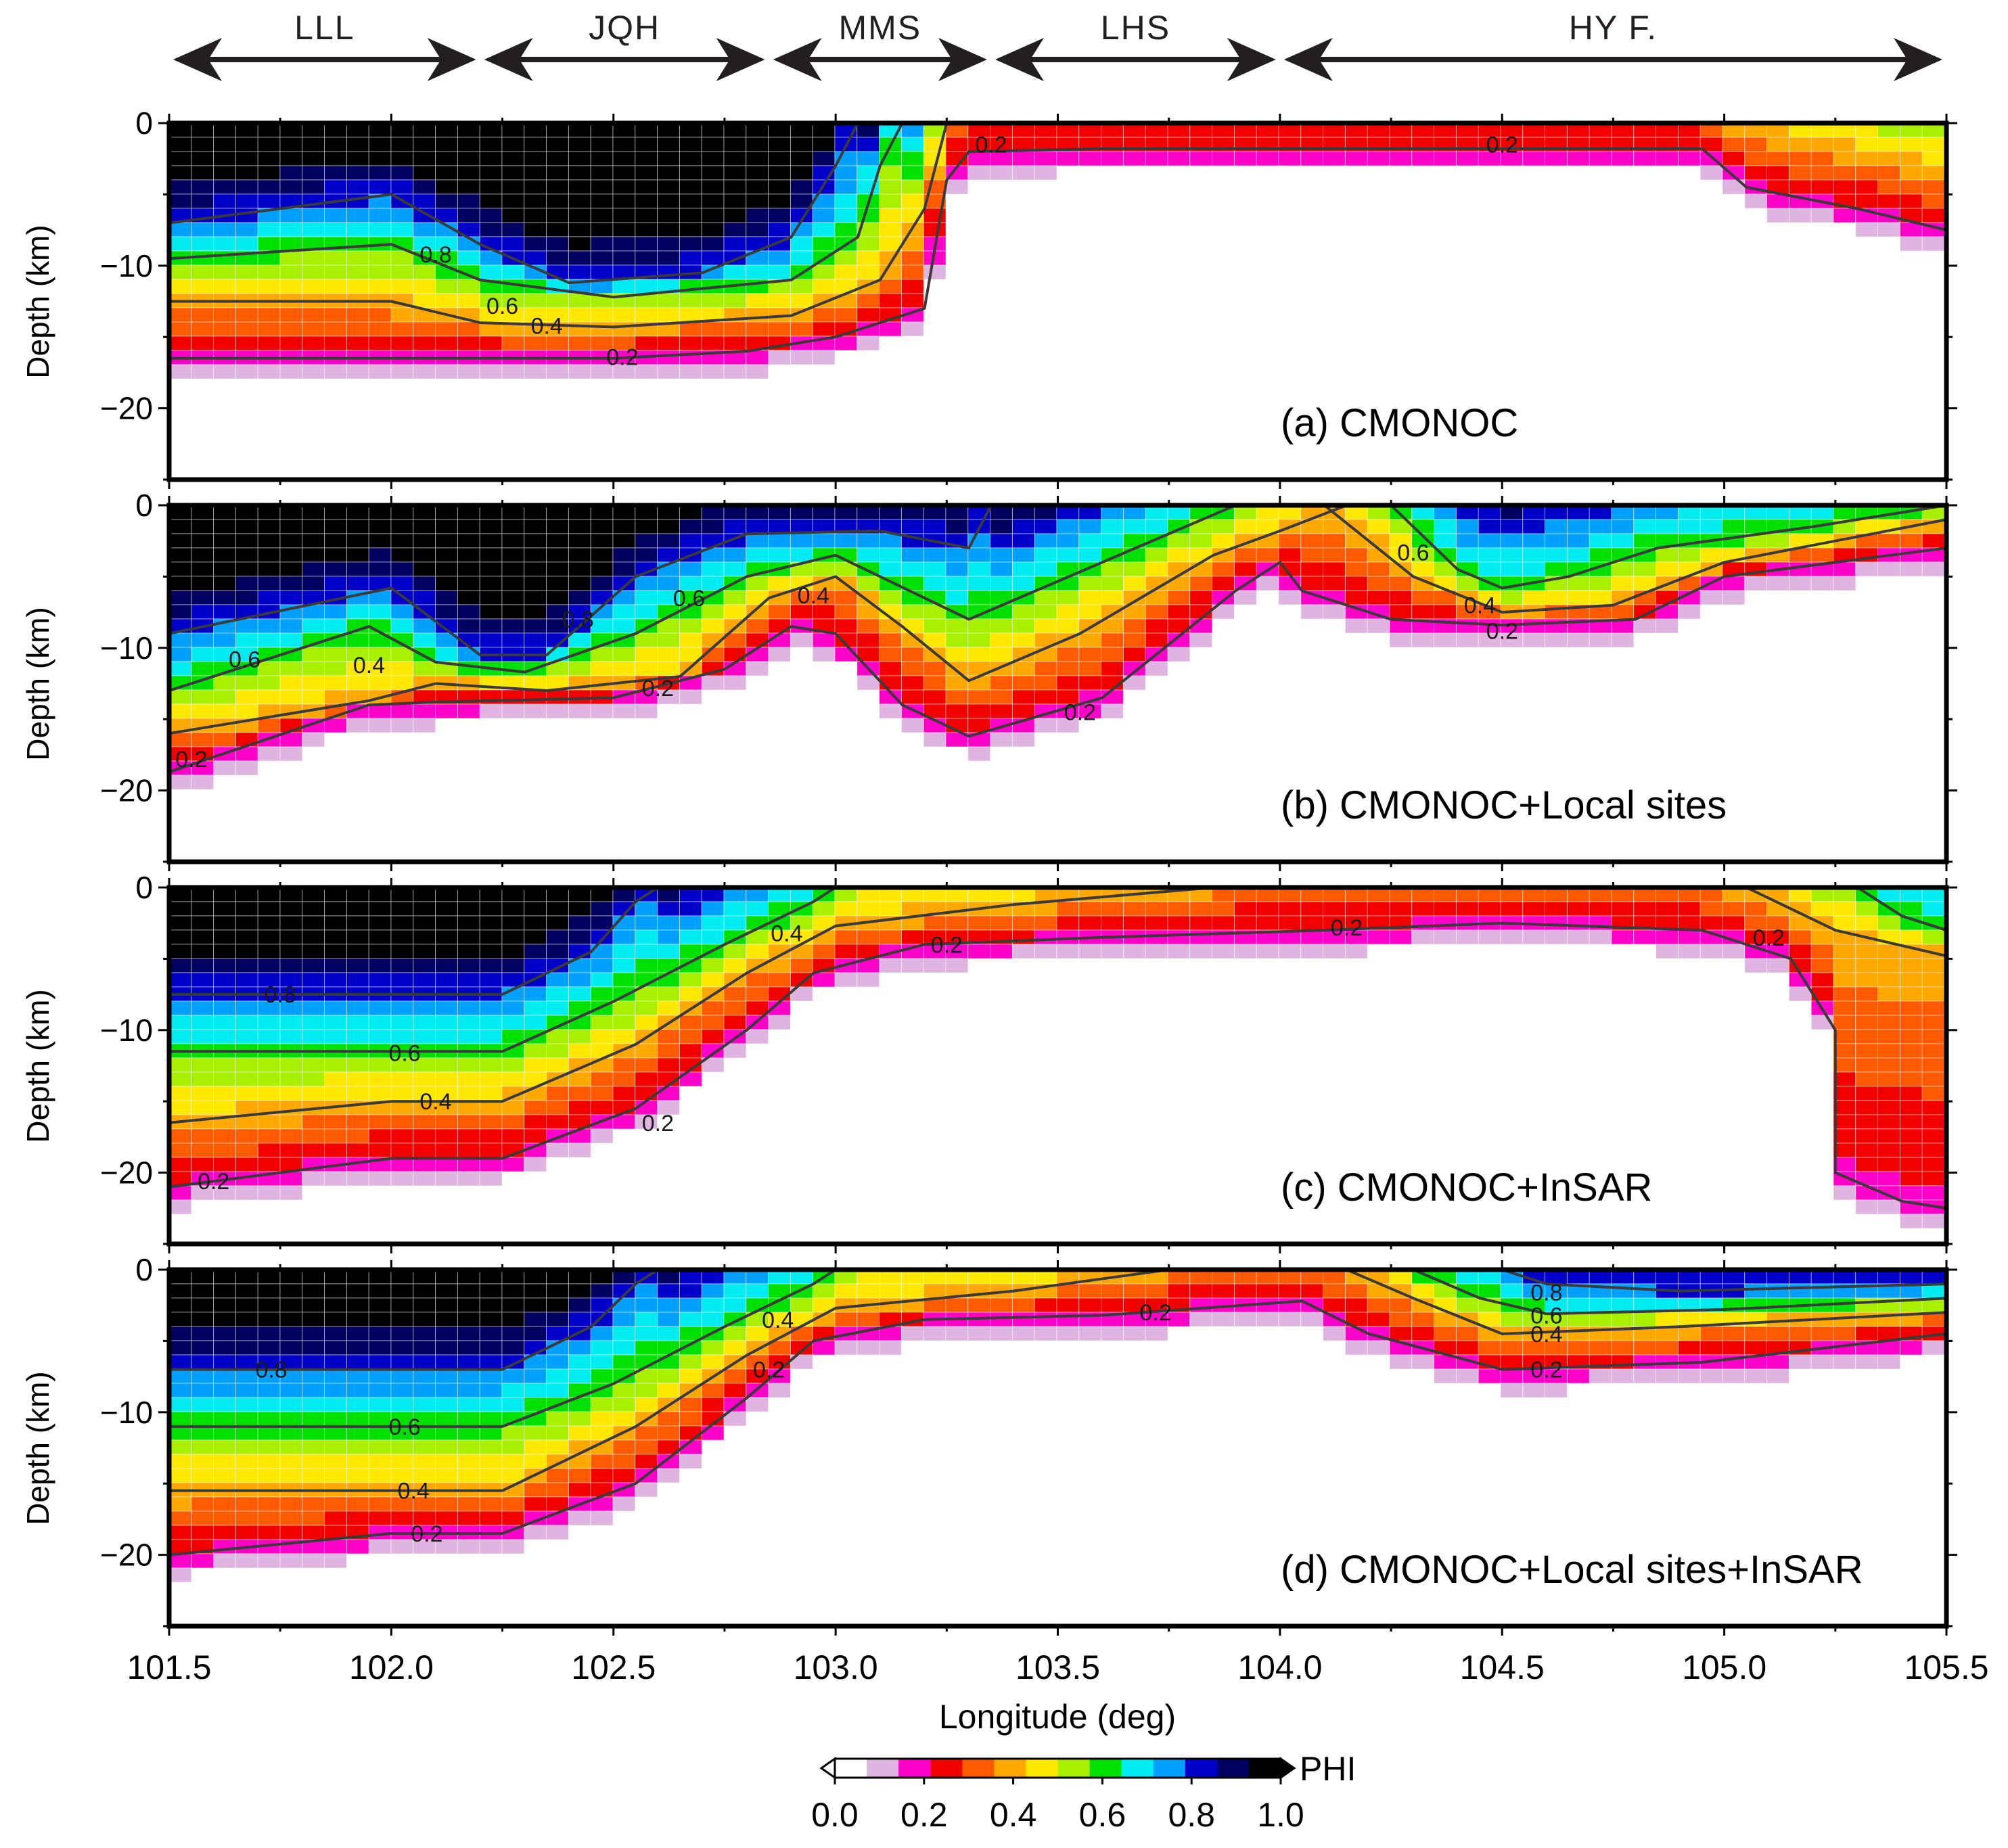 The image size is (2008, 1848). Describe the element at coordinates (1105, 1768) in the screenshot. I see `colorbar-swatch` at that location.